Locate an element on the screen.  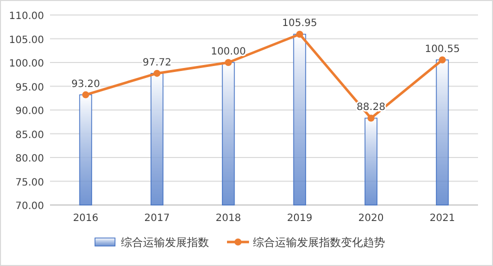
text: 100.55 is located at coordinates (442, 49).